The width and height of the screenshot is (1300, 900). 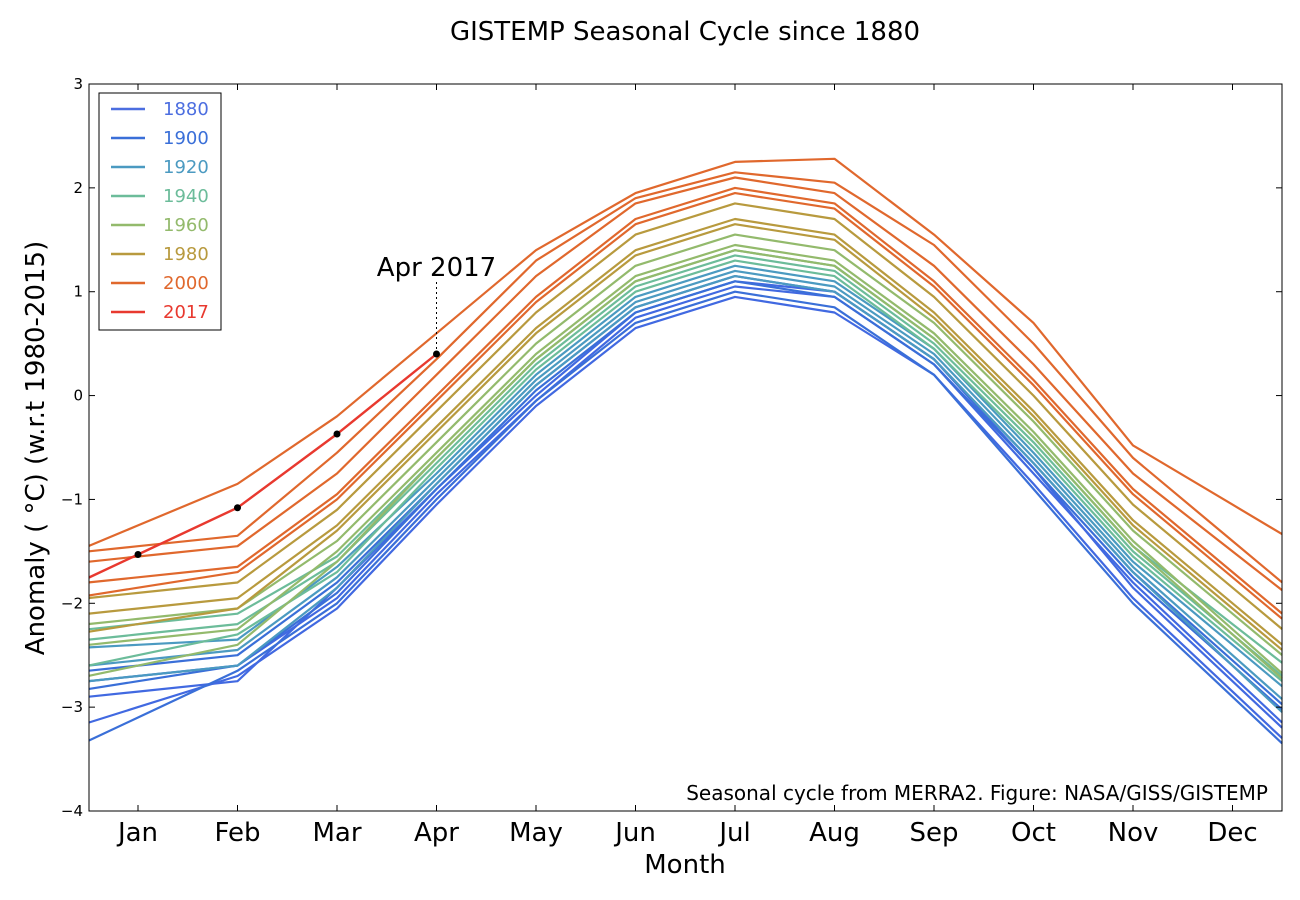 I want to click on legend-box, so click(x=160, y=211).